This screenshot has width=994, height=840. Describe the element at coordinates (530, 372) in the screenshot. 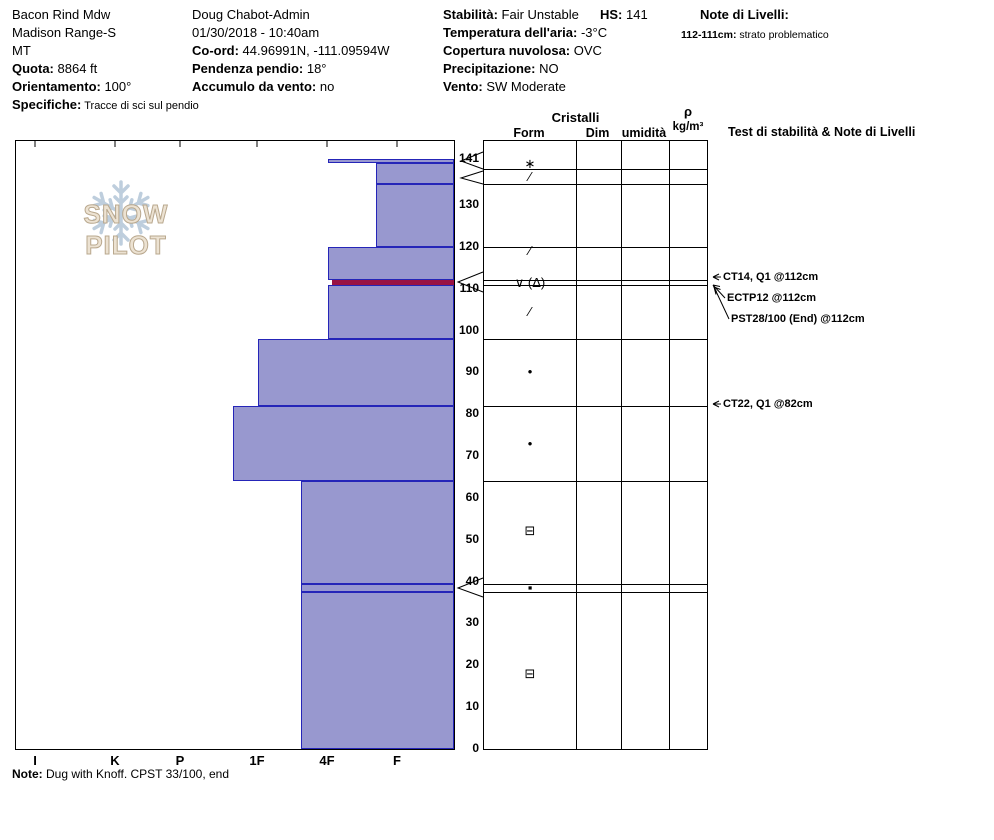

I see `crystal-form-90cm: •` at that location.